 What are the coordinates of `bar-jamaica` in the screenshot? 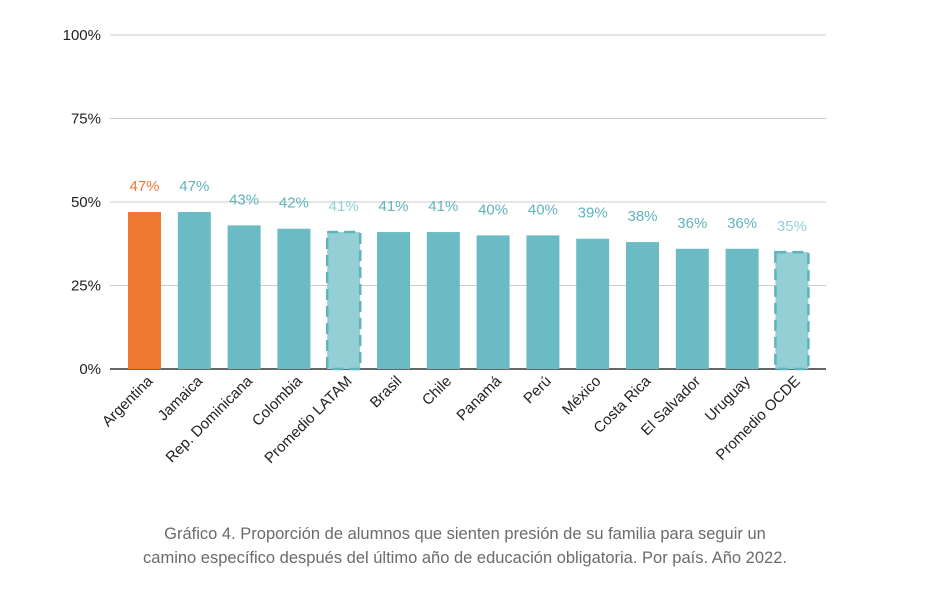 It's located at (194, 290).